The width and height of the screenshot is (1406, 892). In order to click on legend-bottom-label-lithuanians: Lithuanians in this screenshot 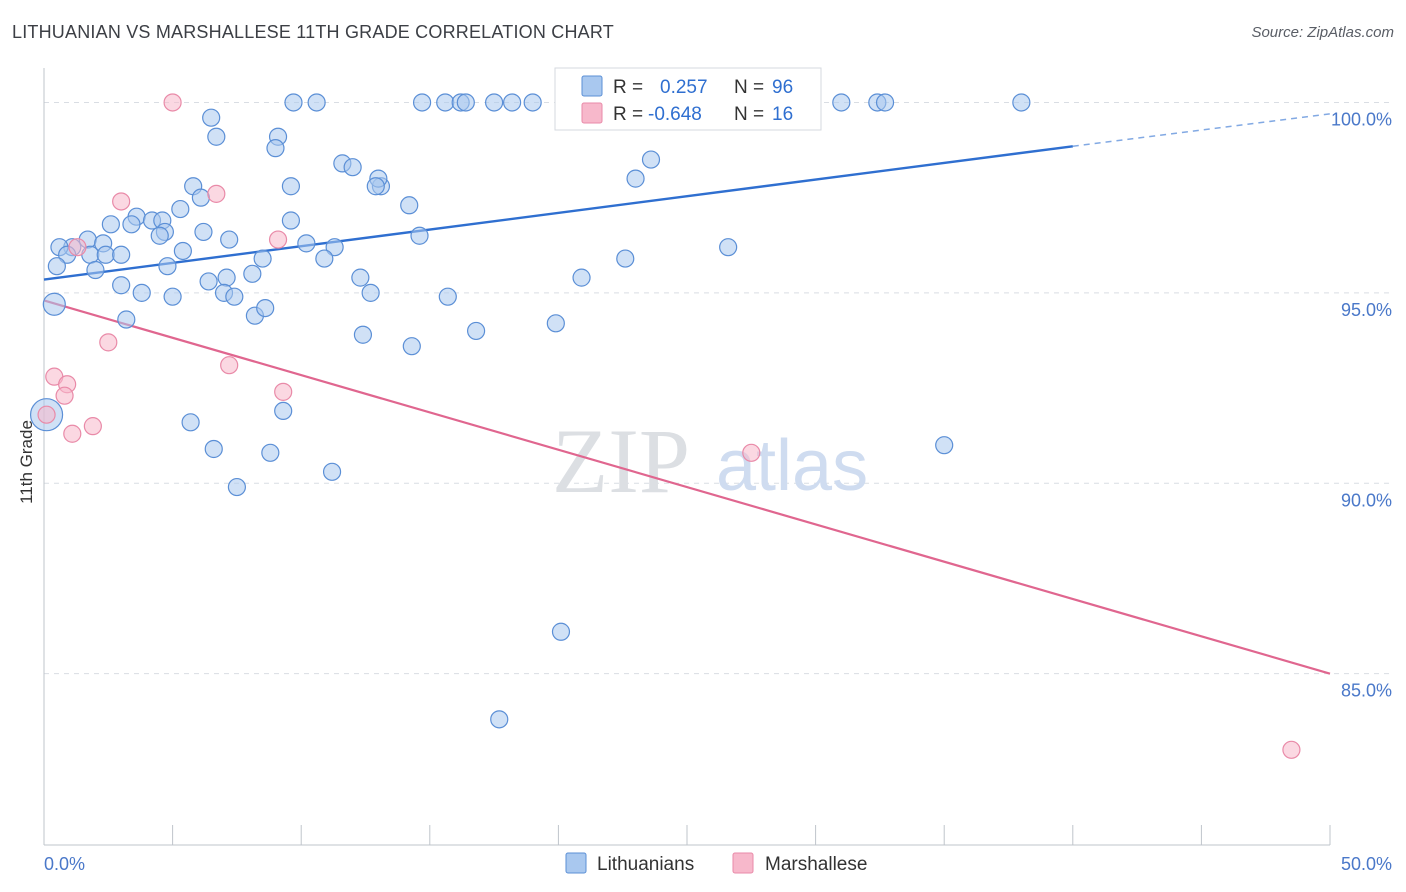, I will do `click(645, 864)`.